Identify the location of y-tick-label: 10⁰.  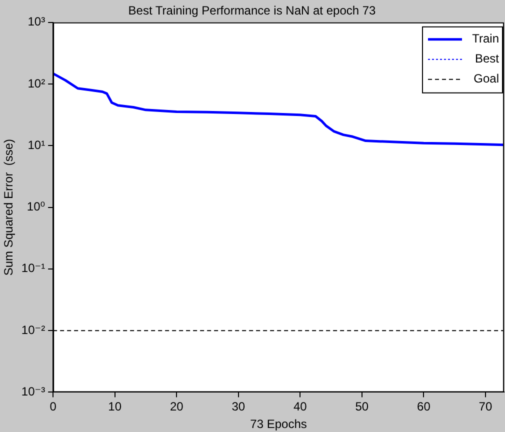
(36, 207).